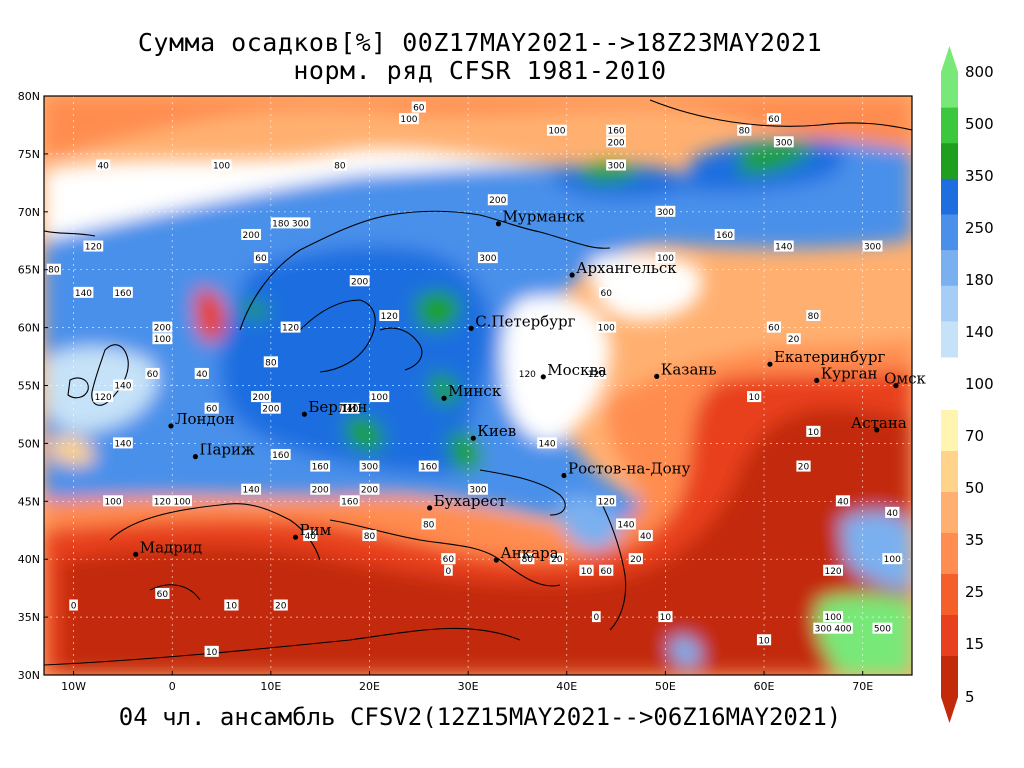  I want to click on contour-label: 300, so click(823, 630).